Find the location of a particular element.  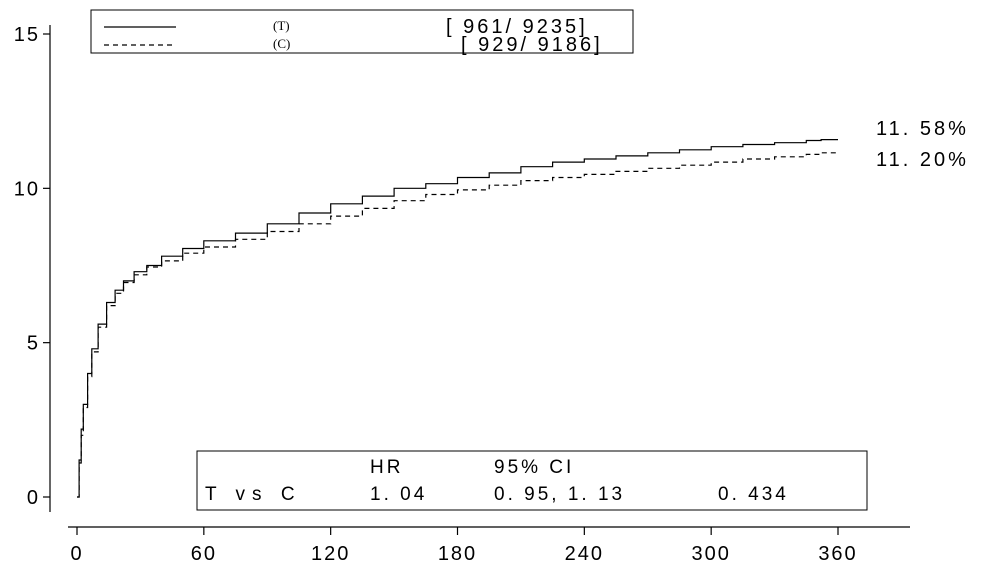

stats-ci-header: 95% CI is located at coordinates (534, 467).